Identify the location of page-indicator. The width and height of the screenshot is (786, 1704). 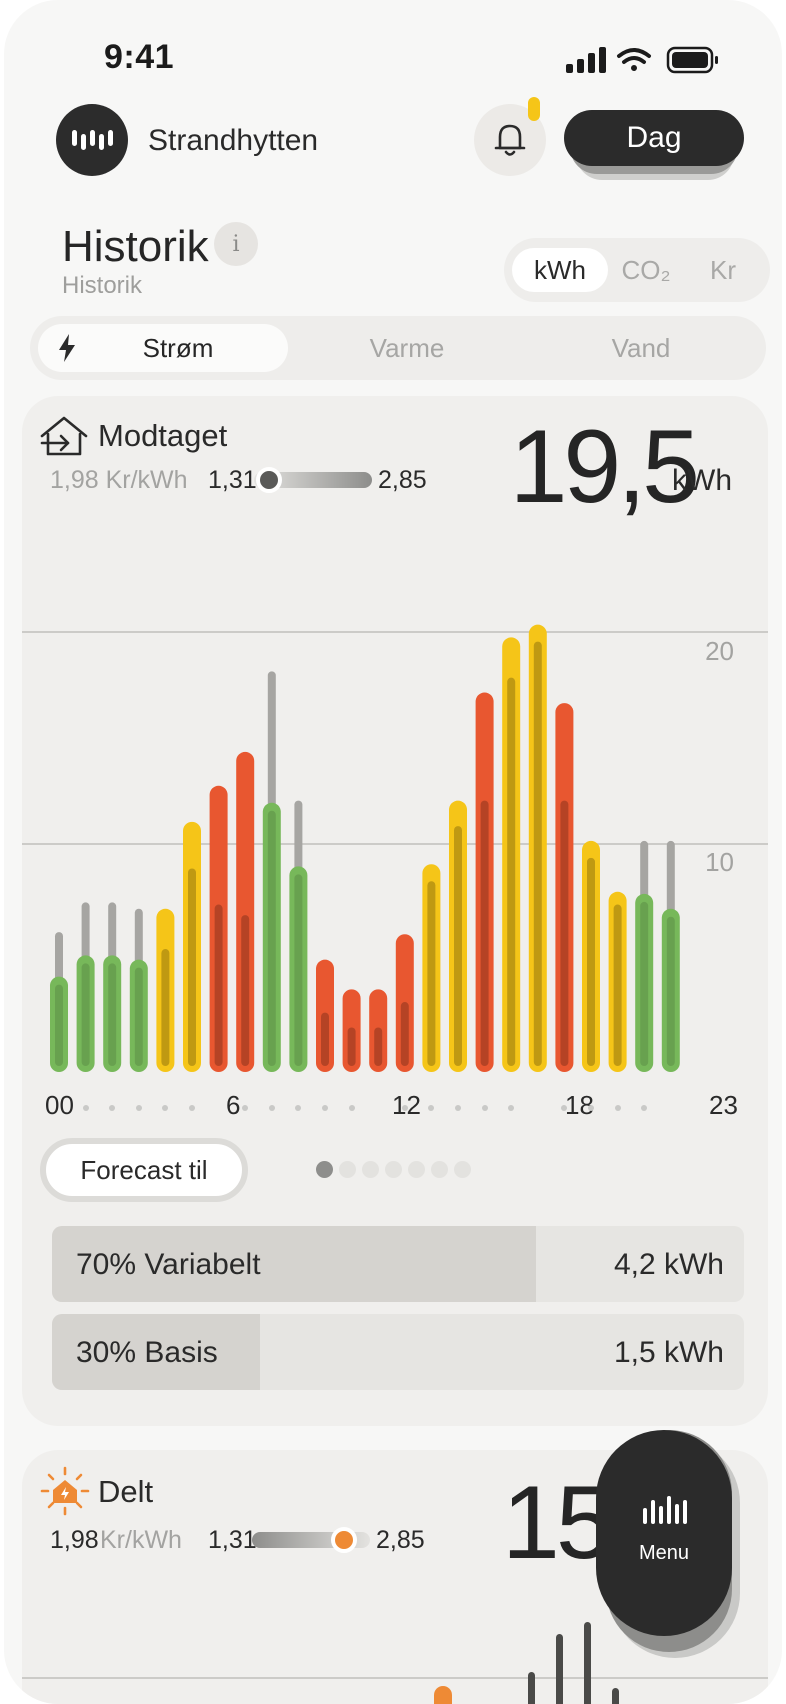
(393, 1169).